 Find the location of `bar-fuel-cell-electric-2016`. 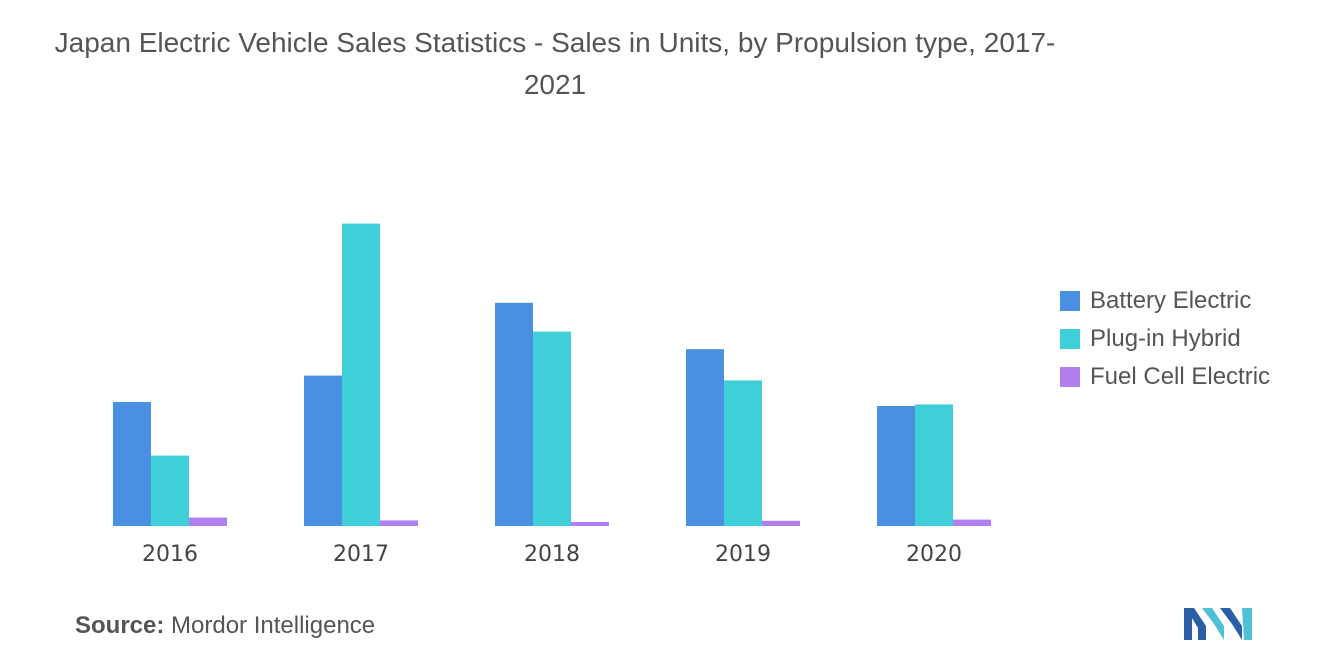

bar-fuel-cell-electric-2016 is located at coordinates (208, 521).